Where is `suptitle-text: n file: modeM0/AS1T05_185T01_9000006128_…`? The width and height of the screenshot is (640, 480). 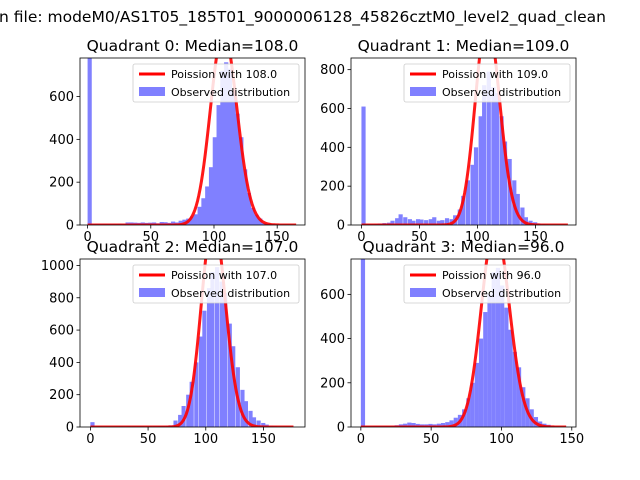
suptitle-text: n file: modeM0/AS1T05_185T01_9000006128_… is located at coordinates (303, 17).